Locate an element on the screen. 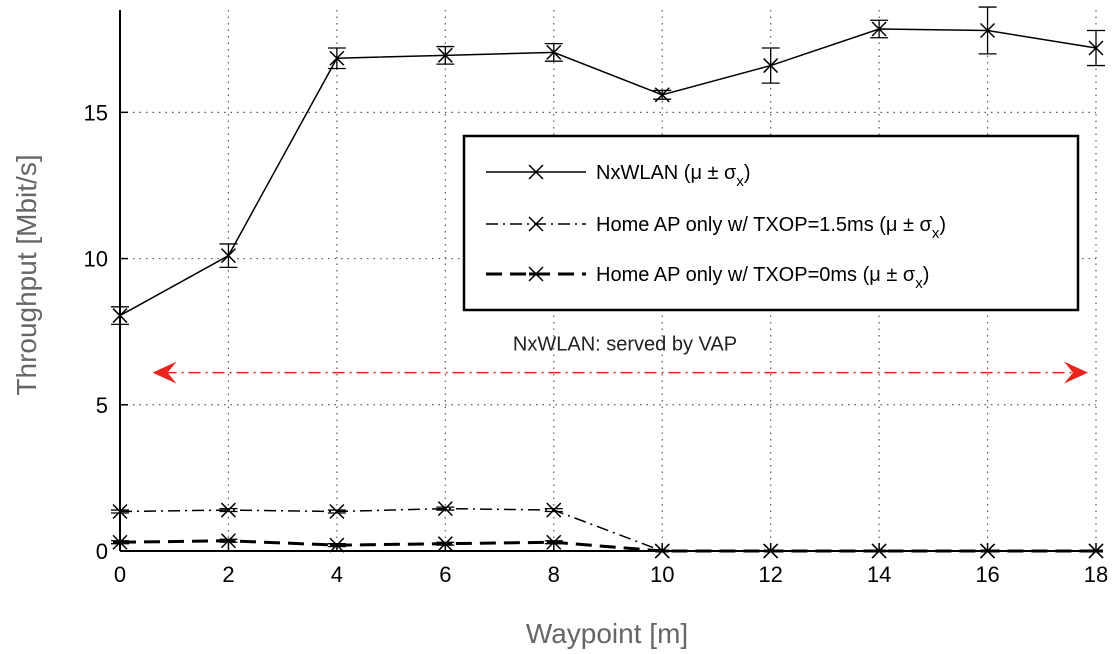  y-tick-label: 5 is located at coordinates (102, 405).